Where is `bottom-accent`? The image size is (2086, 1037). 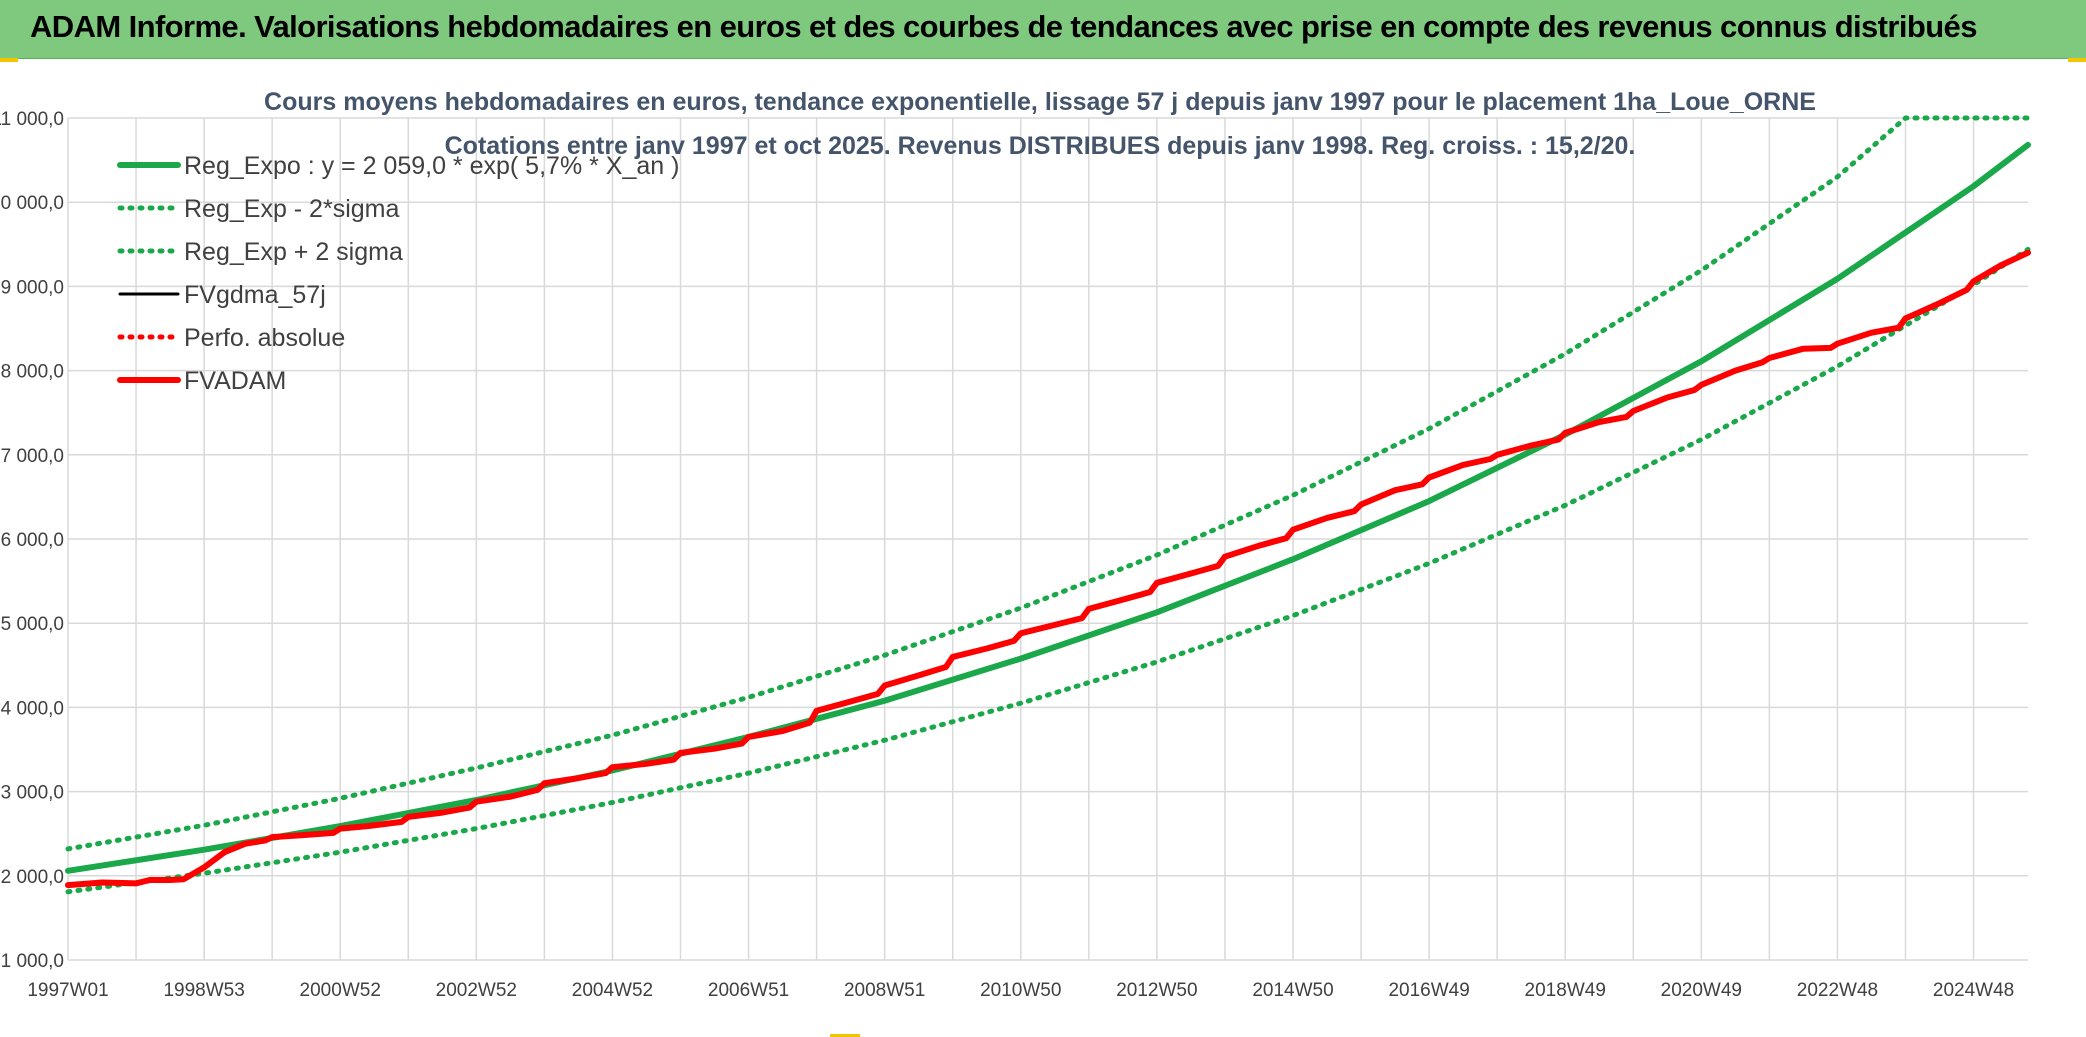 bottom-accent is located at coordinates (845, 1035).